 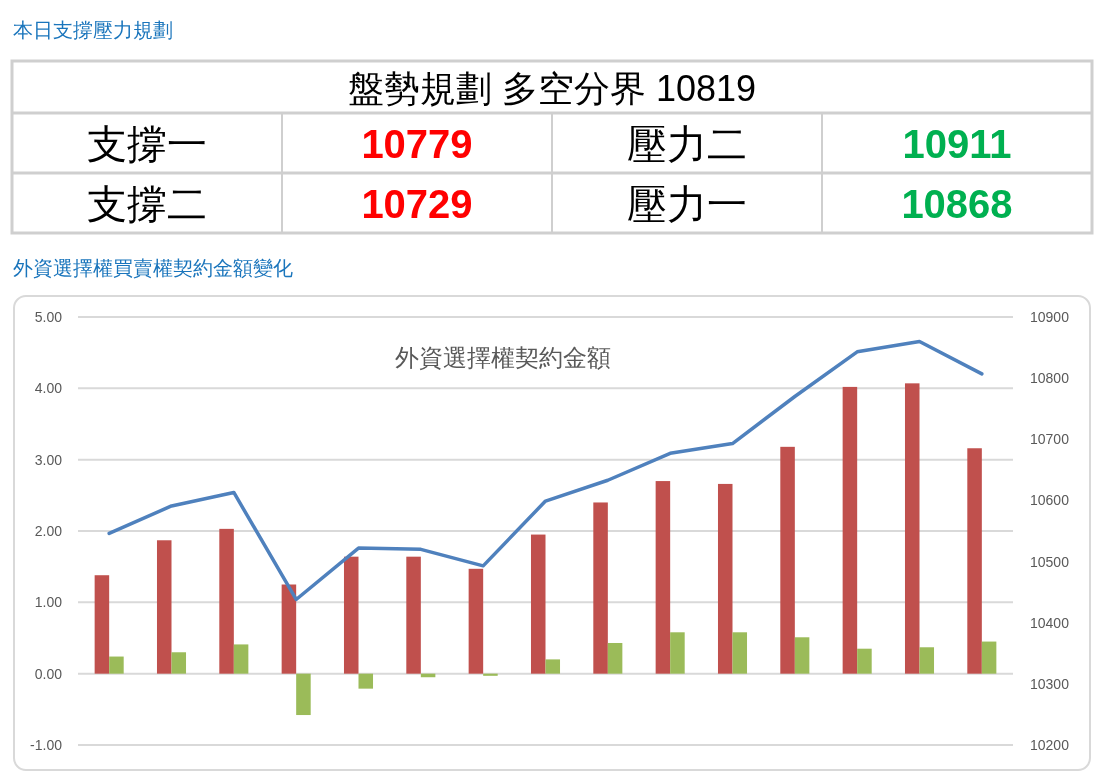 I want to click on table-cell: 10868, so click(x=957, y=204).